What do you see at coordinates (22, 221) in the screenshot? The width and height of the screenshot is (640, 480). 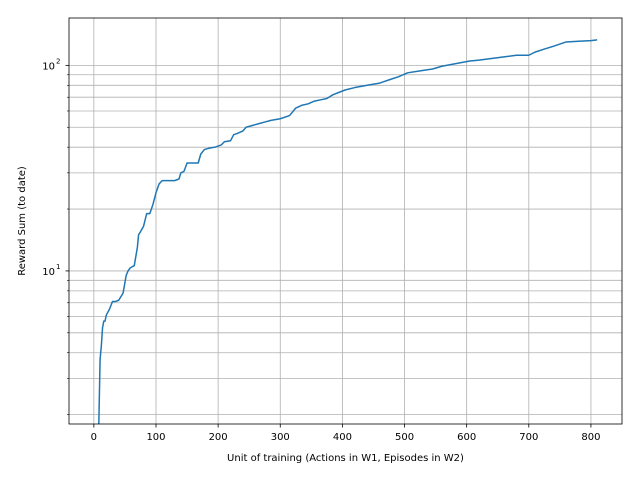 I see `y-axis-label: Reward Sum (to date)` at bounding box center [22, 221].